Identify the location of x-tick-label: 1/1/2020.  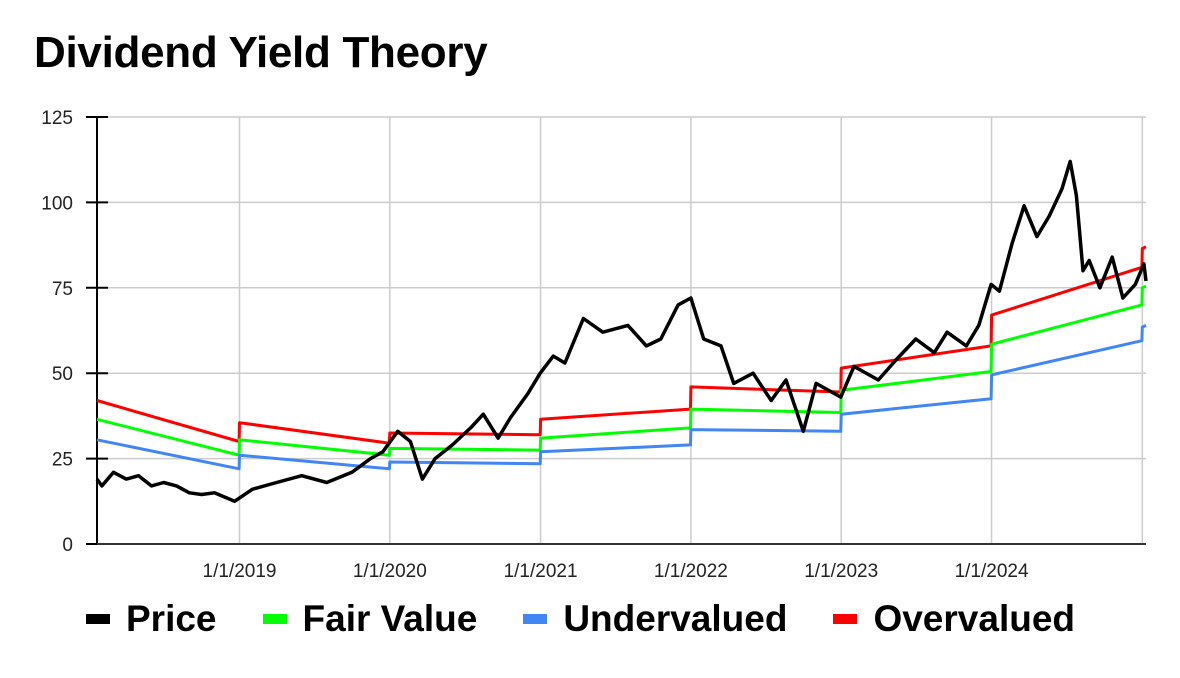
(390, 571).